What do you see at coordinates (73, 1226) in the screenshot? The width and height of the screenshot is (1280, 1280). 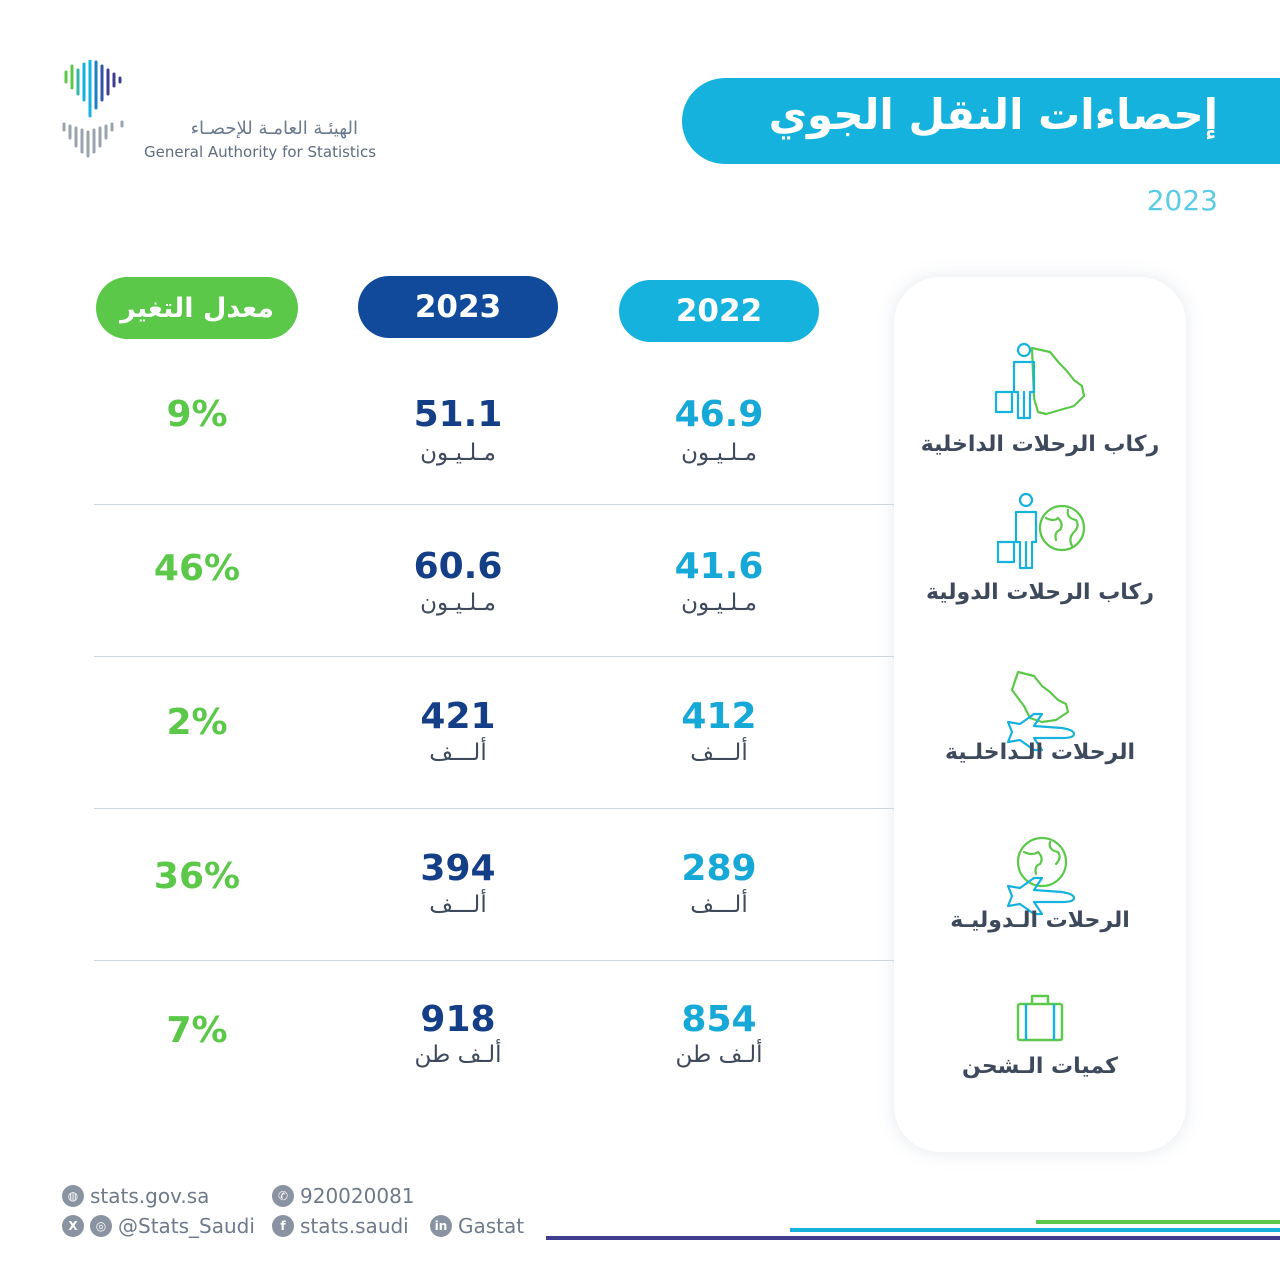 I see `x-icon: X` at bounding box center [73, 1226].